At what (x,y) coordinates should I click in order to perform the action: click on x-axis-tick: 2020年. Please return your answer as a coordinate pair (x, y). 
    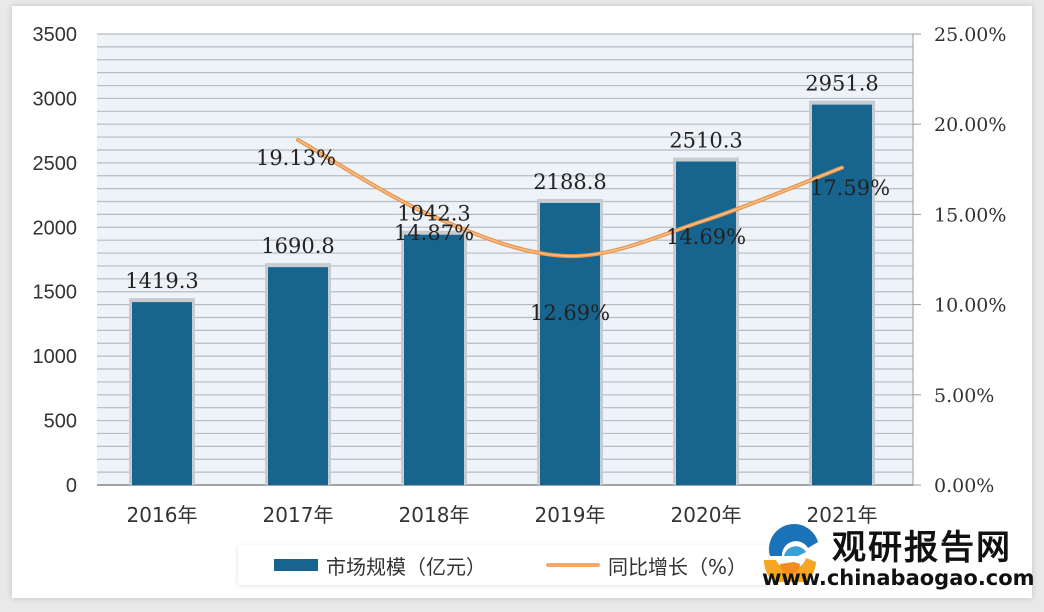
    Looking at the image, I should click on (706, 515).